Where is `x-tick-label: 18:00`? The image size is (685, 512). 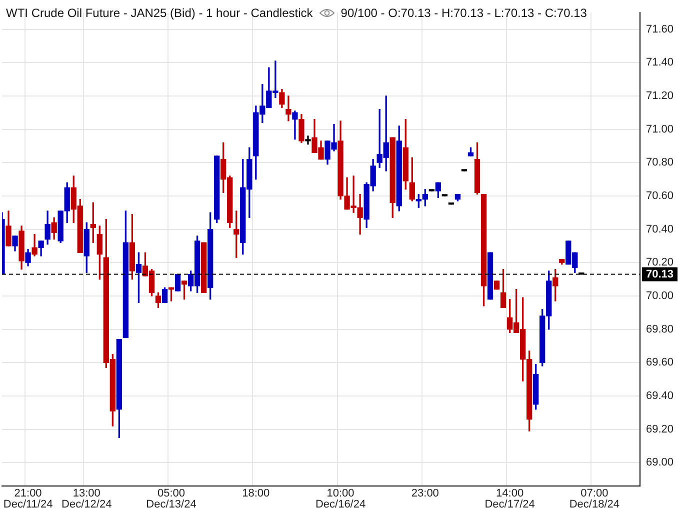 x-tick-label: 18:00 is located at coordinates (256, 494).